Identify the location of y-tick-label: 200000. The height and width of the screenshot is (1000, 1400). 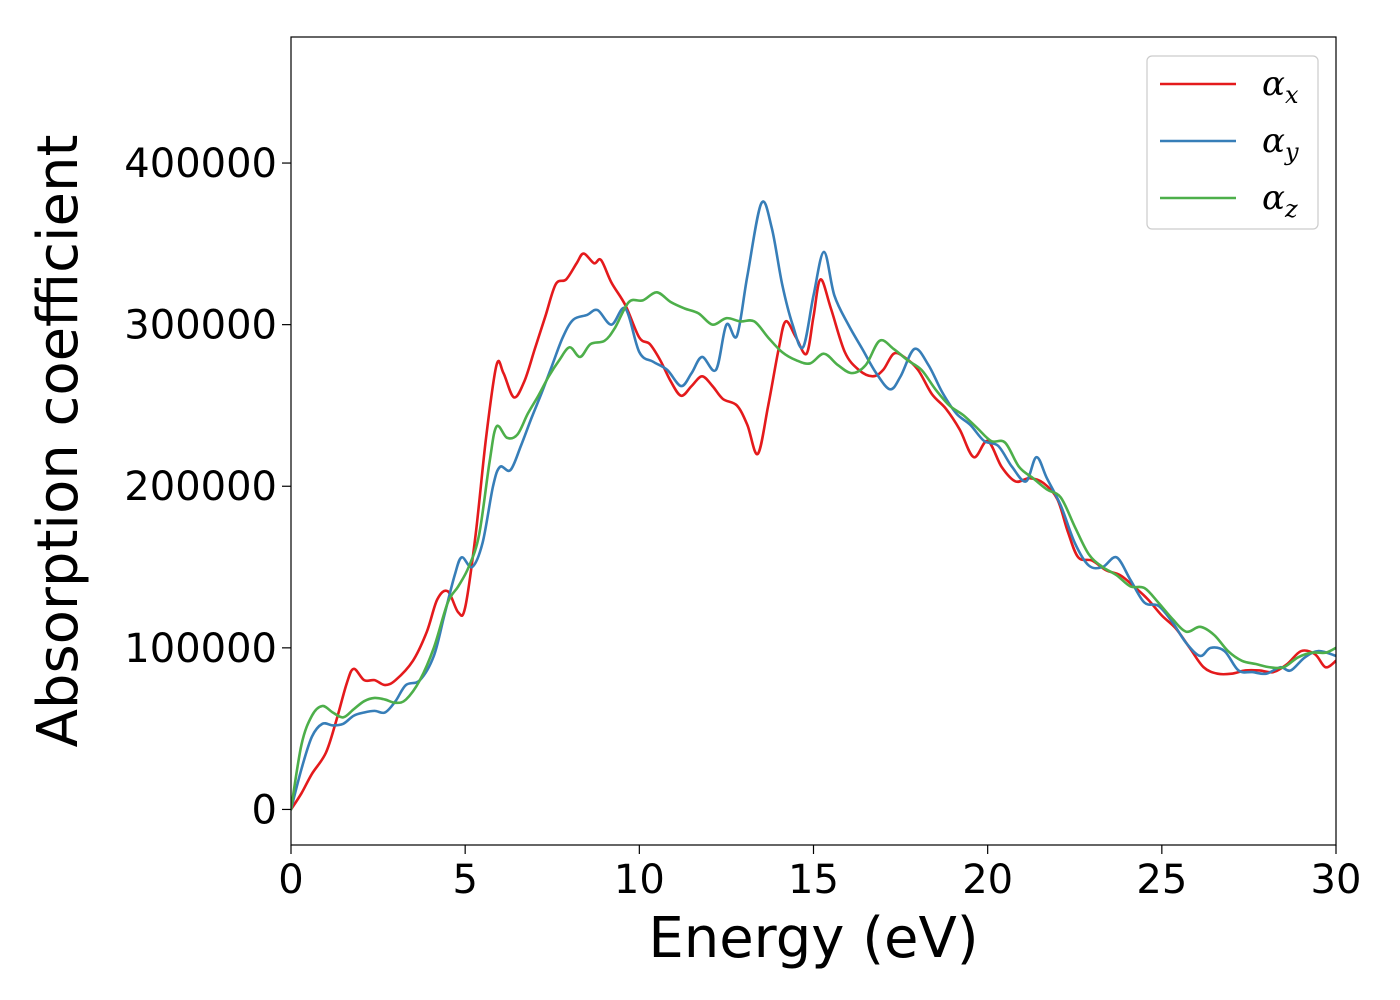
(200, 487).